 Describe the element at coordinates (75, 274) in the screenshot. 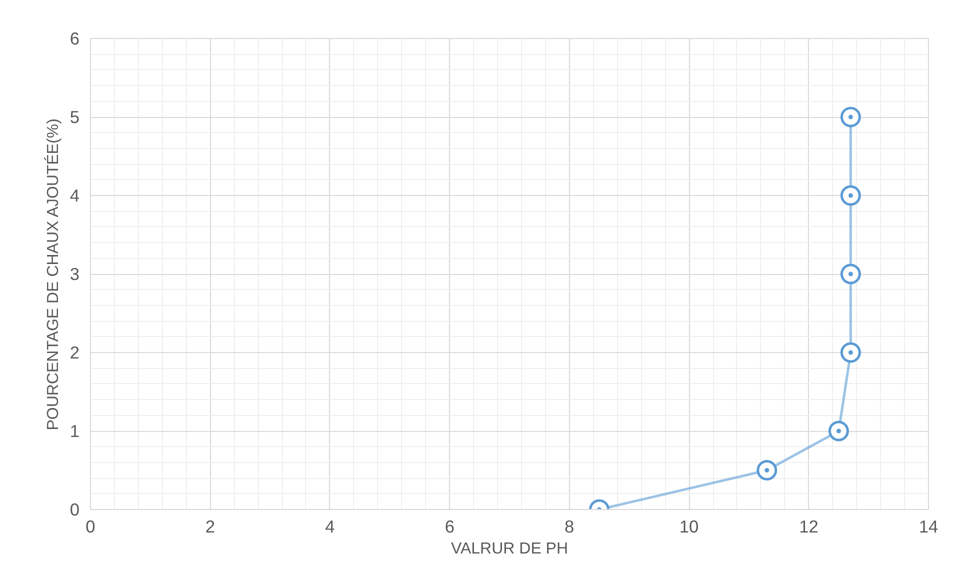

I see `y-tick-label: 3` at that location.